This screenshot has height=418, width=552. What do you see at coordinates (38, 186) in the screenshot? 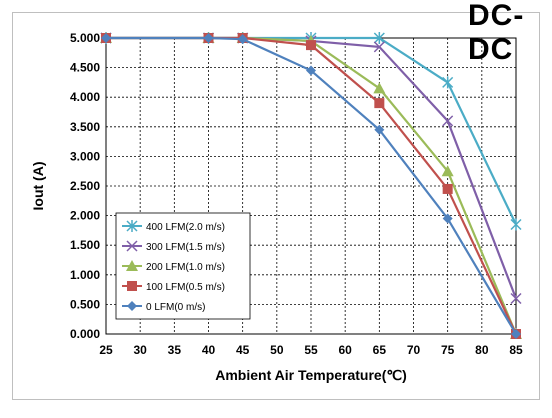
I see `y-axis-label: Iout (A)` at bounding box center [38, 186].